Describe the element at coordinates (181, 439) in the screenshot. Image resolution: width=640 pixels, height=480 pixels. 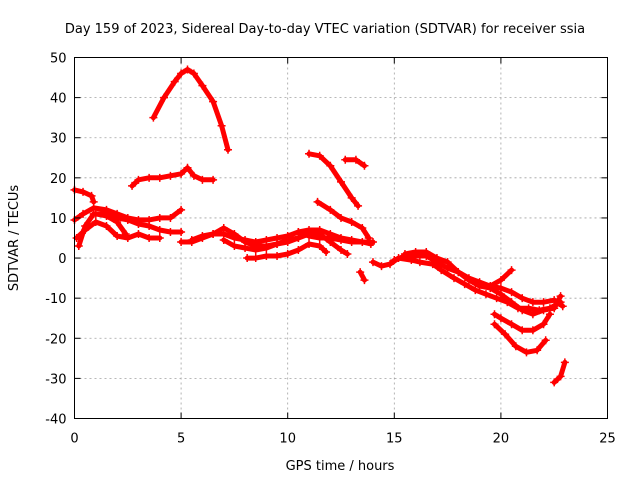
I see `x-tick-label: 5` at that location.